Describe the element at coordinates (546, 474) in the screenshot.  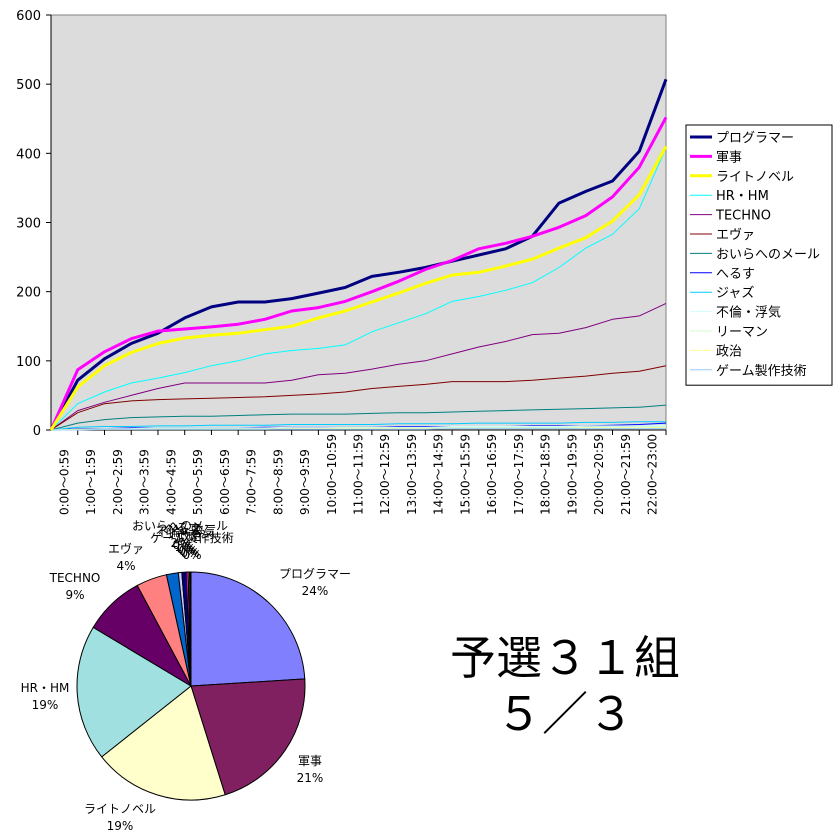
I see `x-tick-label: 18:00～18:59` at that location.